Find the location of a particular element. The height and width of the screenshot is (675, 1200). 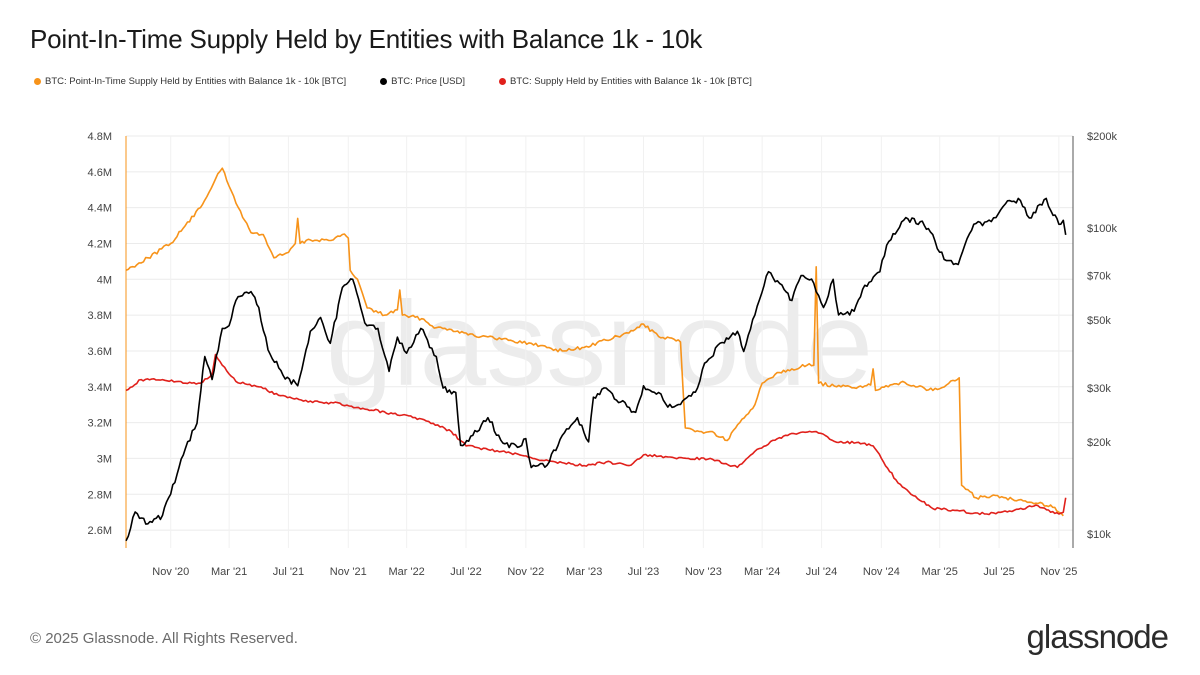

y-right-tick-label: $10k is located at coordinates (1099, 535).